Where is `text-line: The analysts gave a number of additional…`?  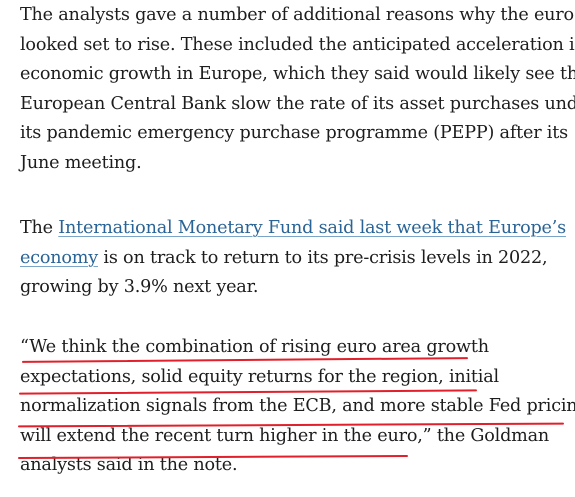 text-line: The analysts gave a number of additional… is located at coordinates (297, 15).